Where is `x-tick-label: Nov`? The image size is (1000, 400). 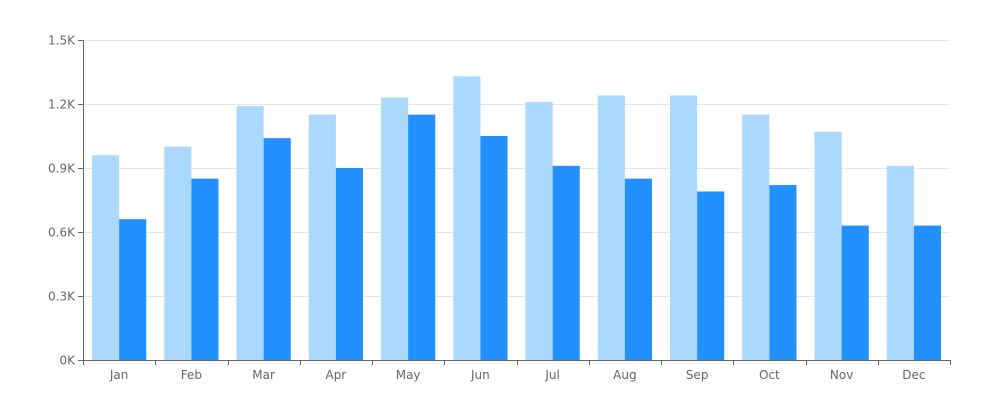
x-tick-label: Nov is located at coordinates (841, 375).